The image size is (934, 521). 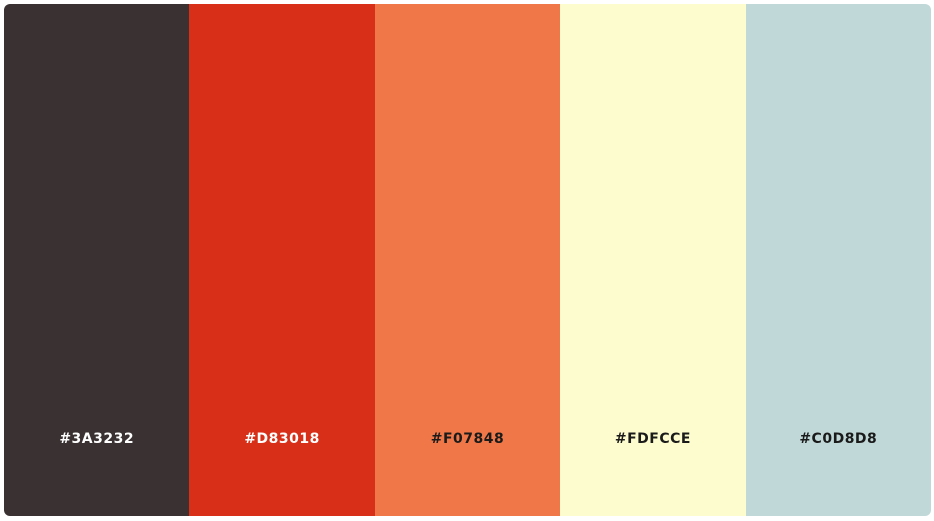 I want to click on swatch-hex-label-5: #C0D8D8, so click(x=838, y=439).